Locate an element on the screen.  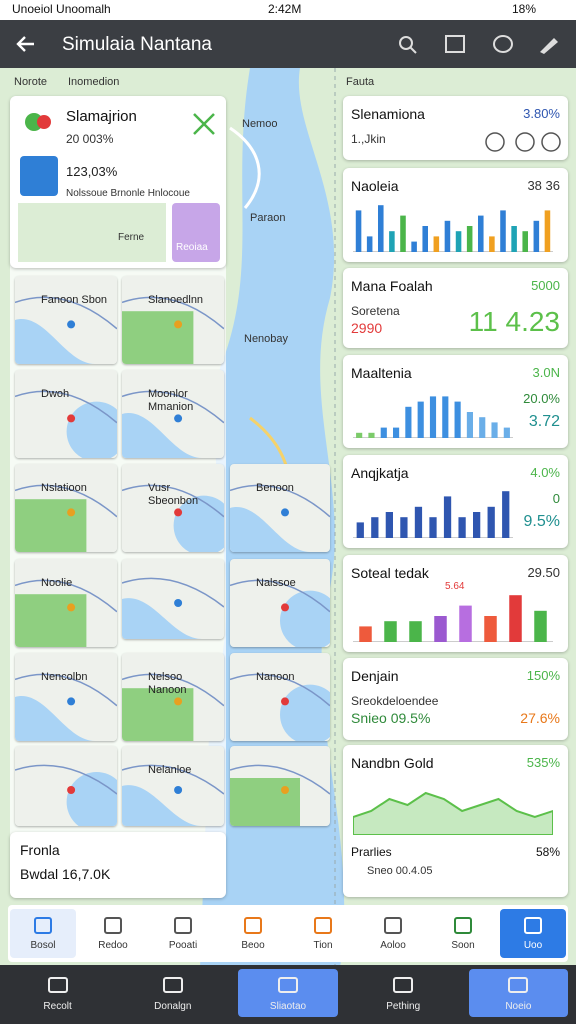
clock: 2:42M is located at coordinates (285, 9).